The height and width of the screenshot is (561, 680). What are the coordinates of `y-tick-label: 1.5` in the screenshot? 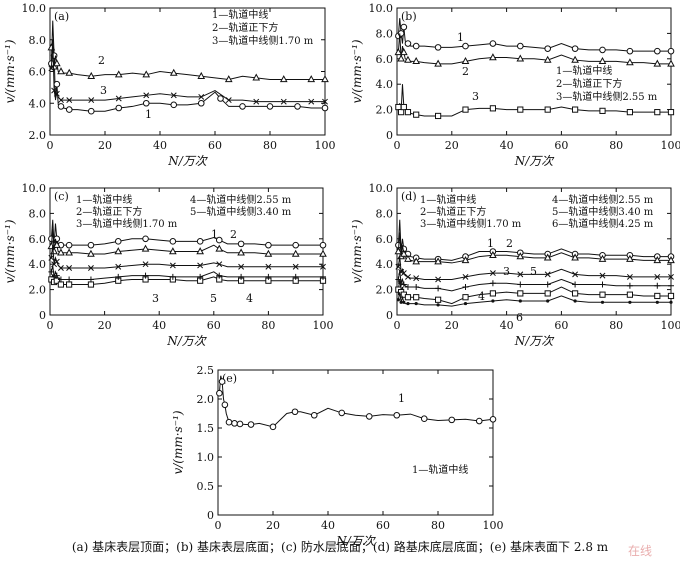 It's located at (206, 428).